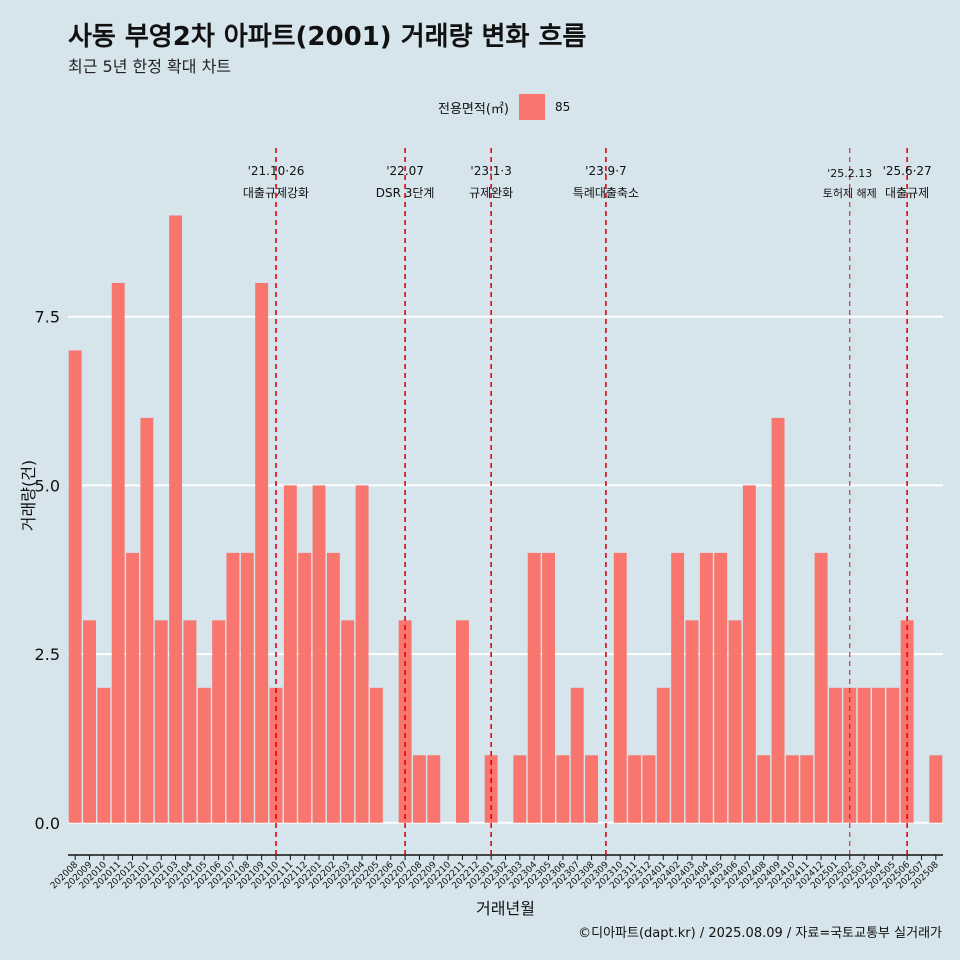 This screenshot has width=960, height=960. I want to click on event-date-label: '21.10·26, so click(276, 171).